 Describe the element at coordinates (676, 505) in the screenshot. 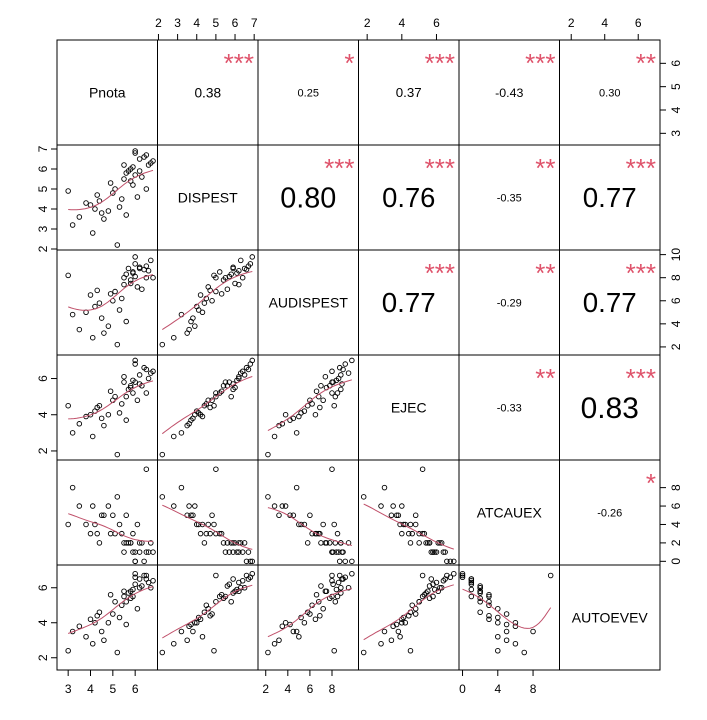

I see `y-tick-label: 6` at that location.